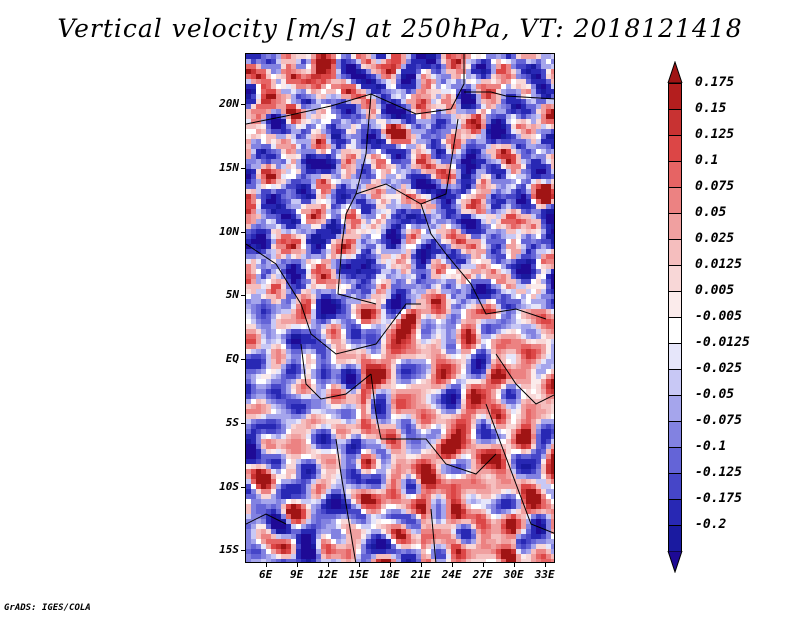 The height and width of the screenshot is (618, 800). I want to click on lat-tick-label: 15N, so click(229, 167).